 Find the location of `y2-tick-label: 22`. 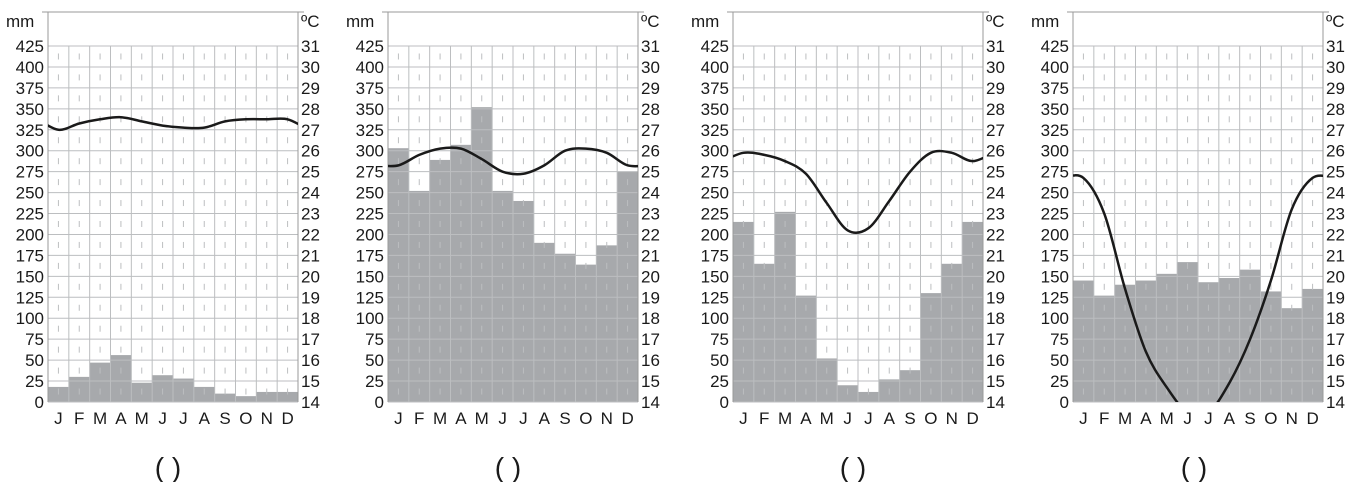

y2-tick-label: 22 is located at coordinates (1335, 234).